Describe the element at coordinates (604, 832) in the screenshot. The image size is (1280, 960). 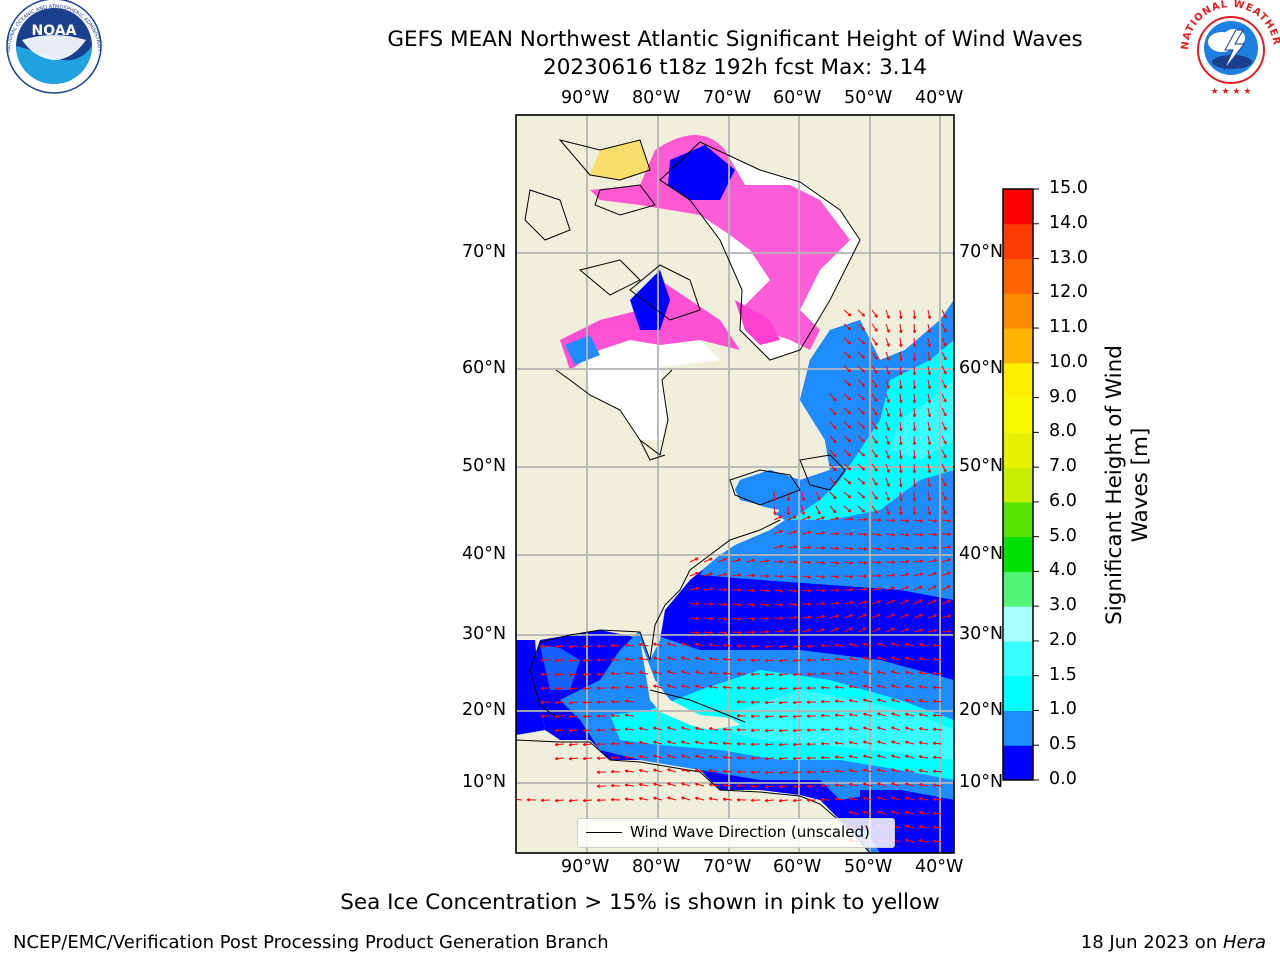
I see `legend-line-swatch` at that location.